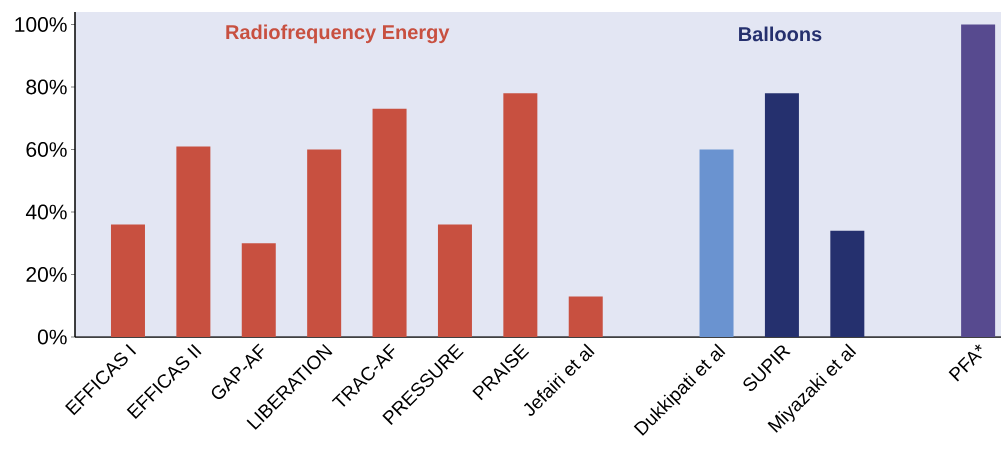 The image size is (1001, 459). I want to click on annotation: Balloons, so click(780, 34).